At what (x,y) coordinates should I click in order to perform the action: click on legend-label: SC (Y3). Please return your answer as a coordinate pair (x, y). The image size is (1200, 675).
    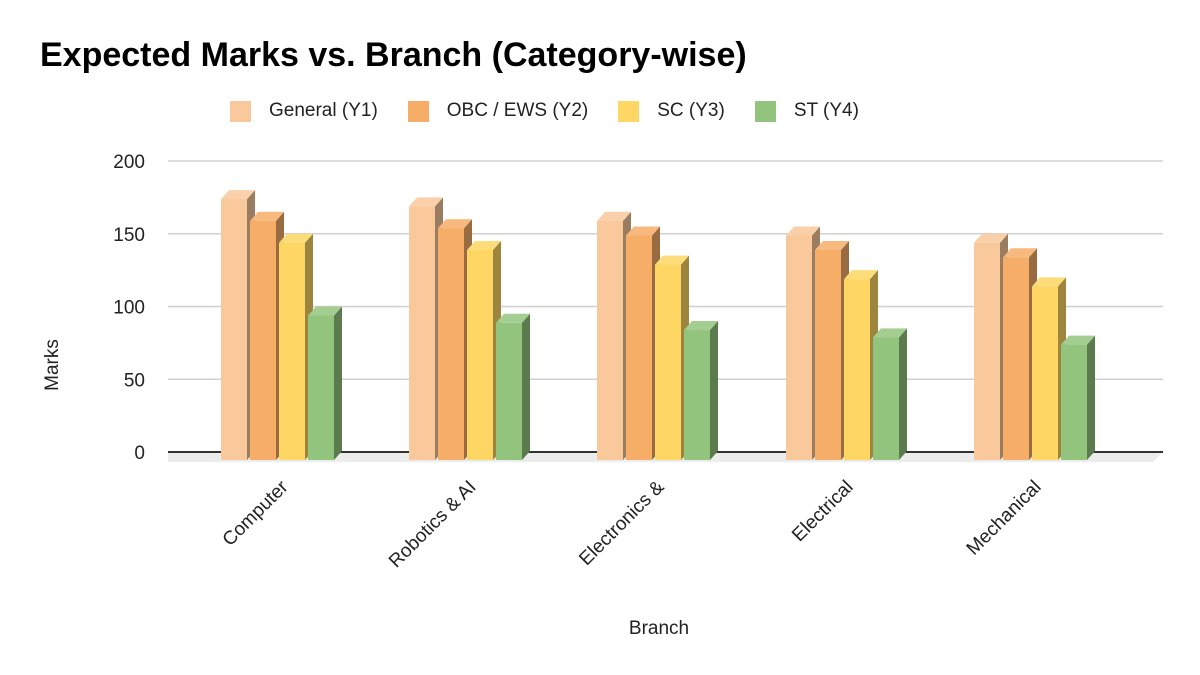
    Looking at the image, I should click on (691, 110).